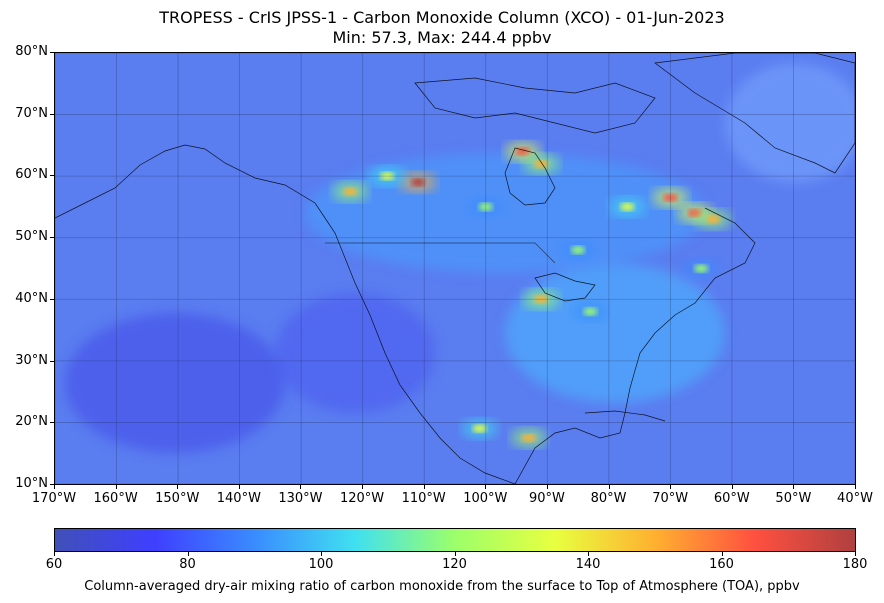  I want to click on lon-tick-label: 40°W, so click(855, 498).